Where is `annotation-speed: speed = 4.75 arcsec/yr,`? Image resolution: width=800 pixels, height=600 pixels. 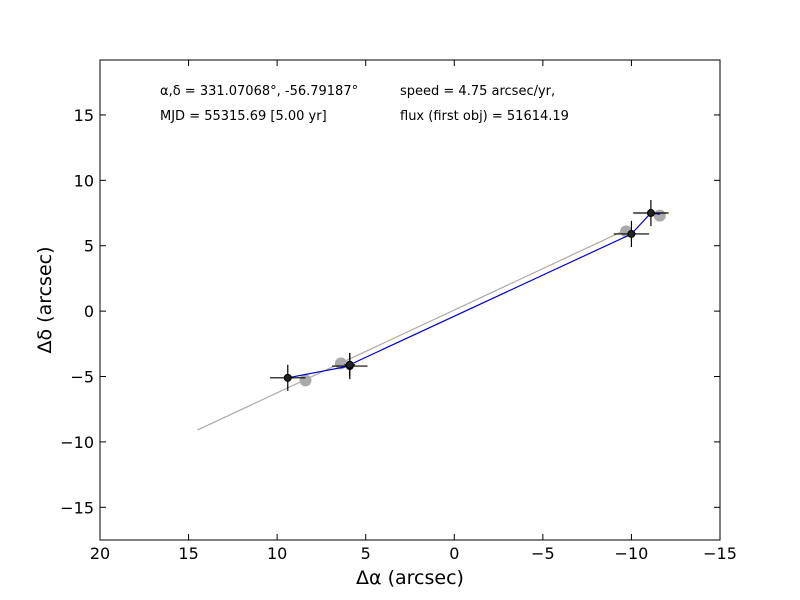 annotation-speed: speed = 4.75 arcsec/yr, is located at coordinates (477, 91).